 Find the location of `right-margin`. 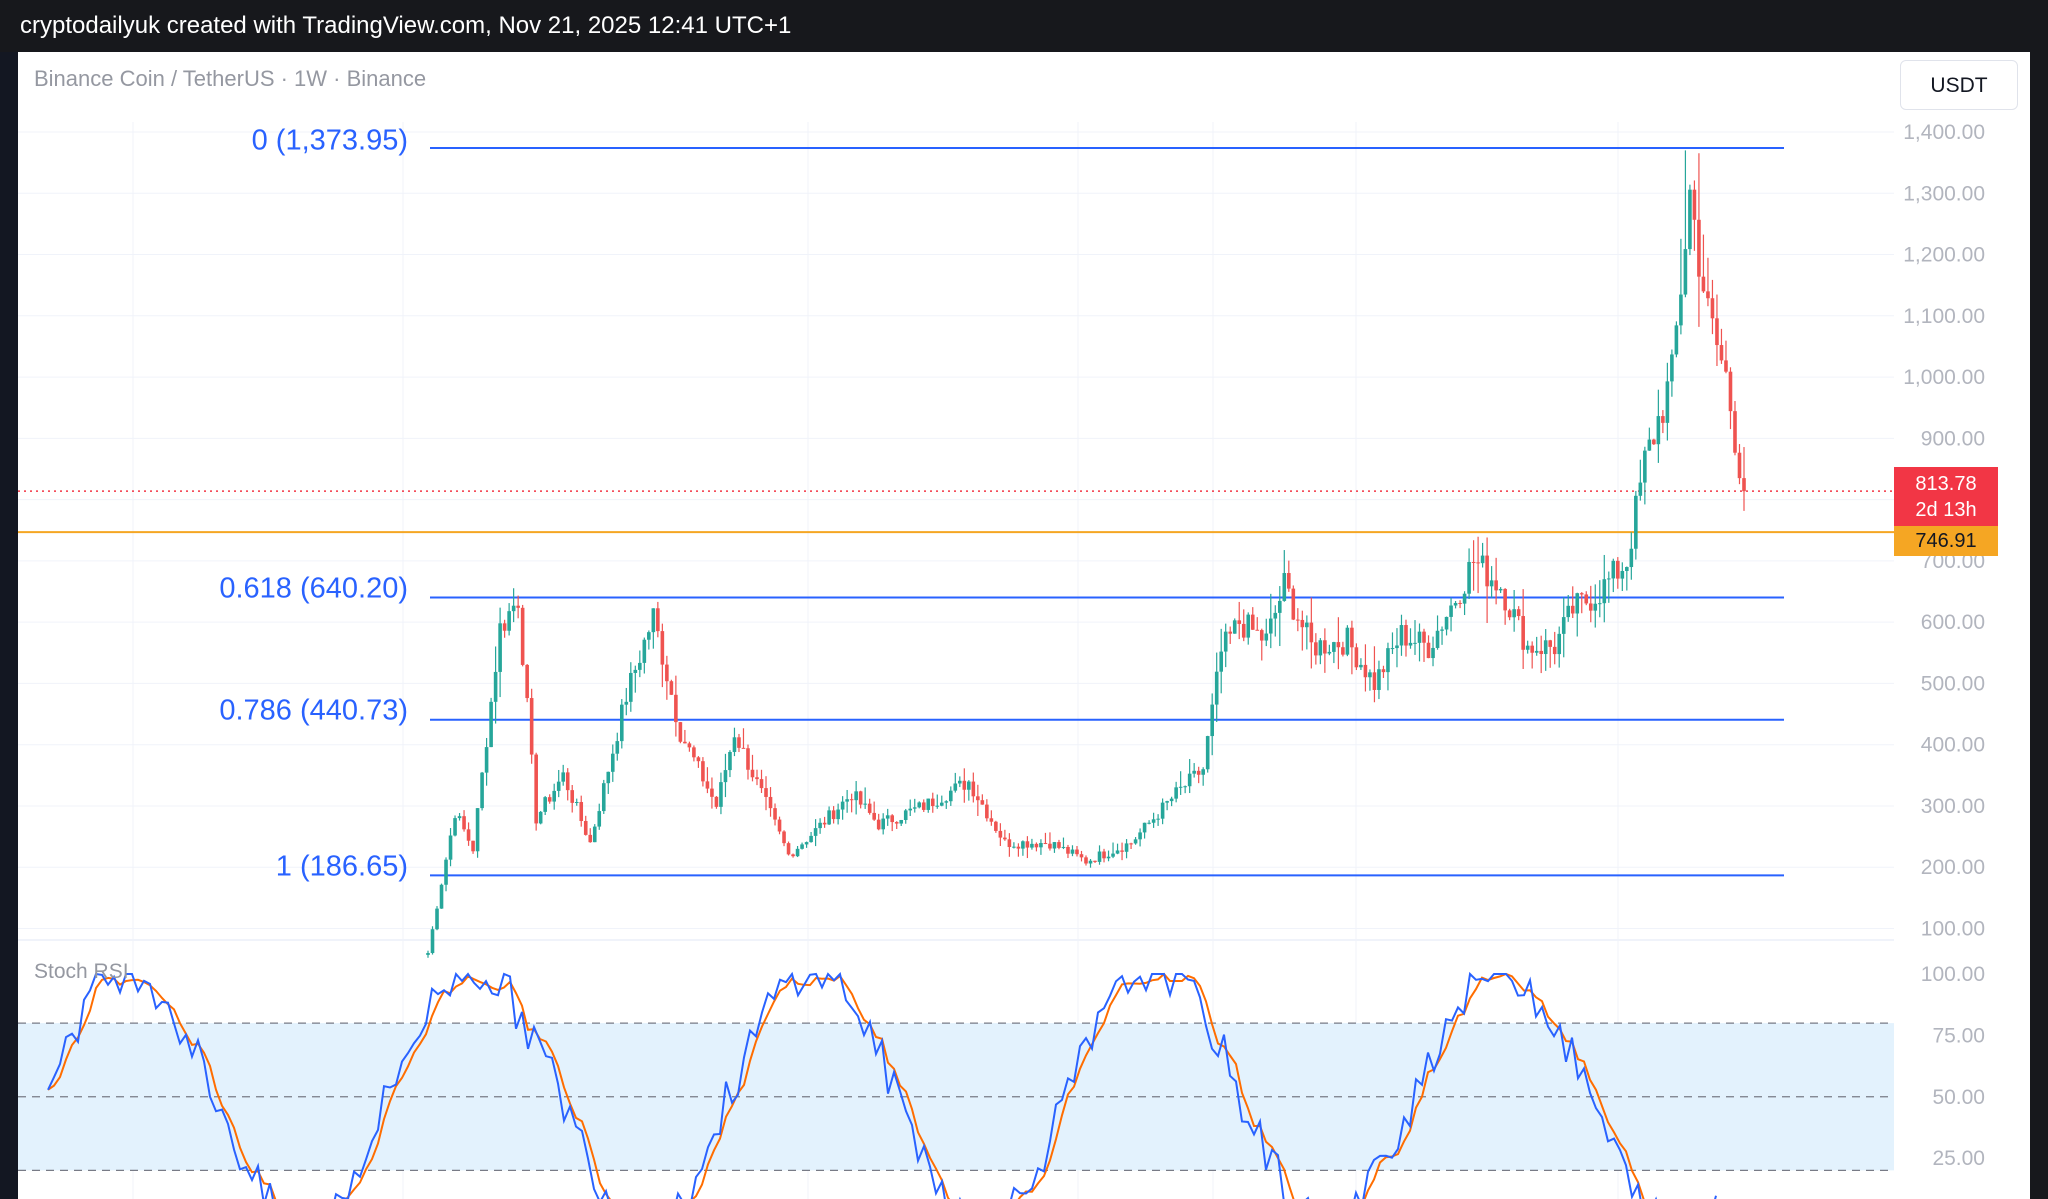

right-margin is located at coordinates (2039, 625).